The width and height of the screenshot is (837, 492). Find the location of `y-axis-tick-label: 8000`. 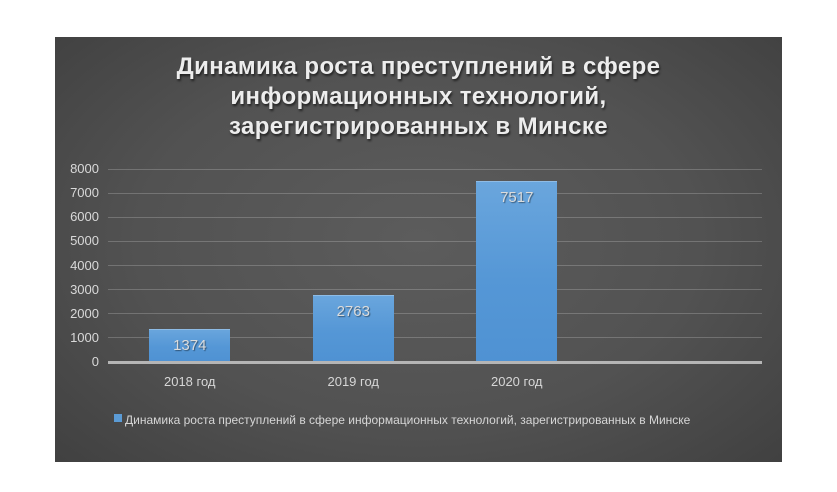

y-axis-tick-label: 8000 is located at coordinates (84, 168).